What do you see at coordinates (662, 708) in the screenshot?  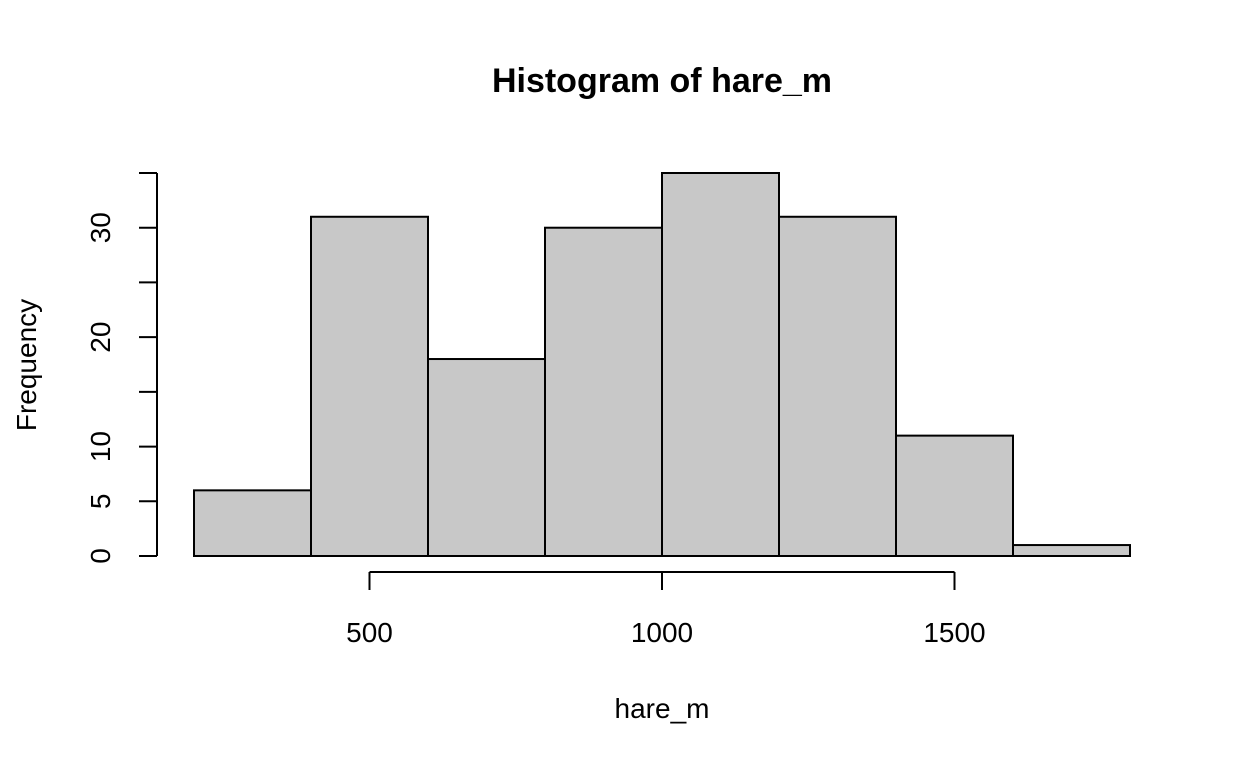 I see `x-axis-label: hare_m` at bounding box center [662, 708].